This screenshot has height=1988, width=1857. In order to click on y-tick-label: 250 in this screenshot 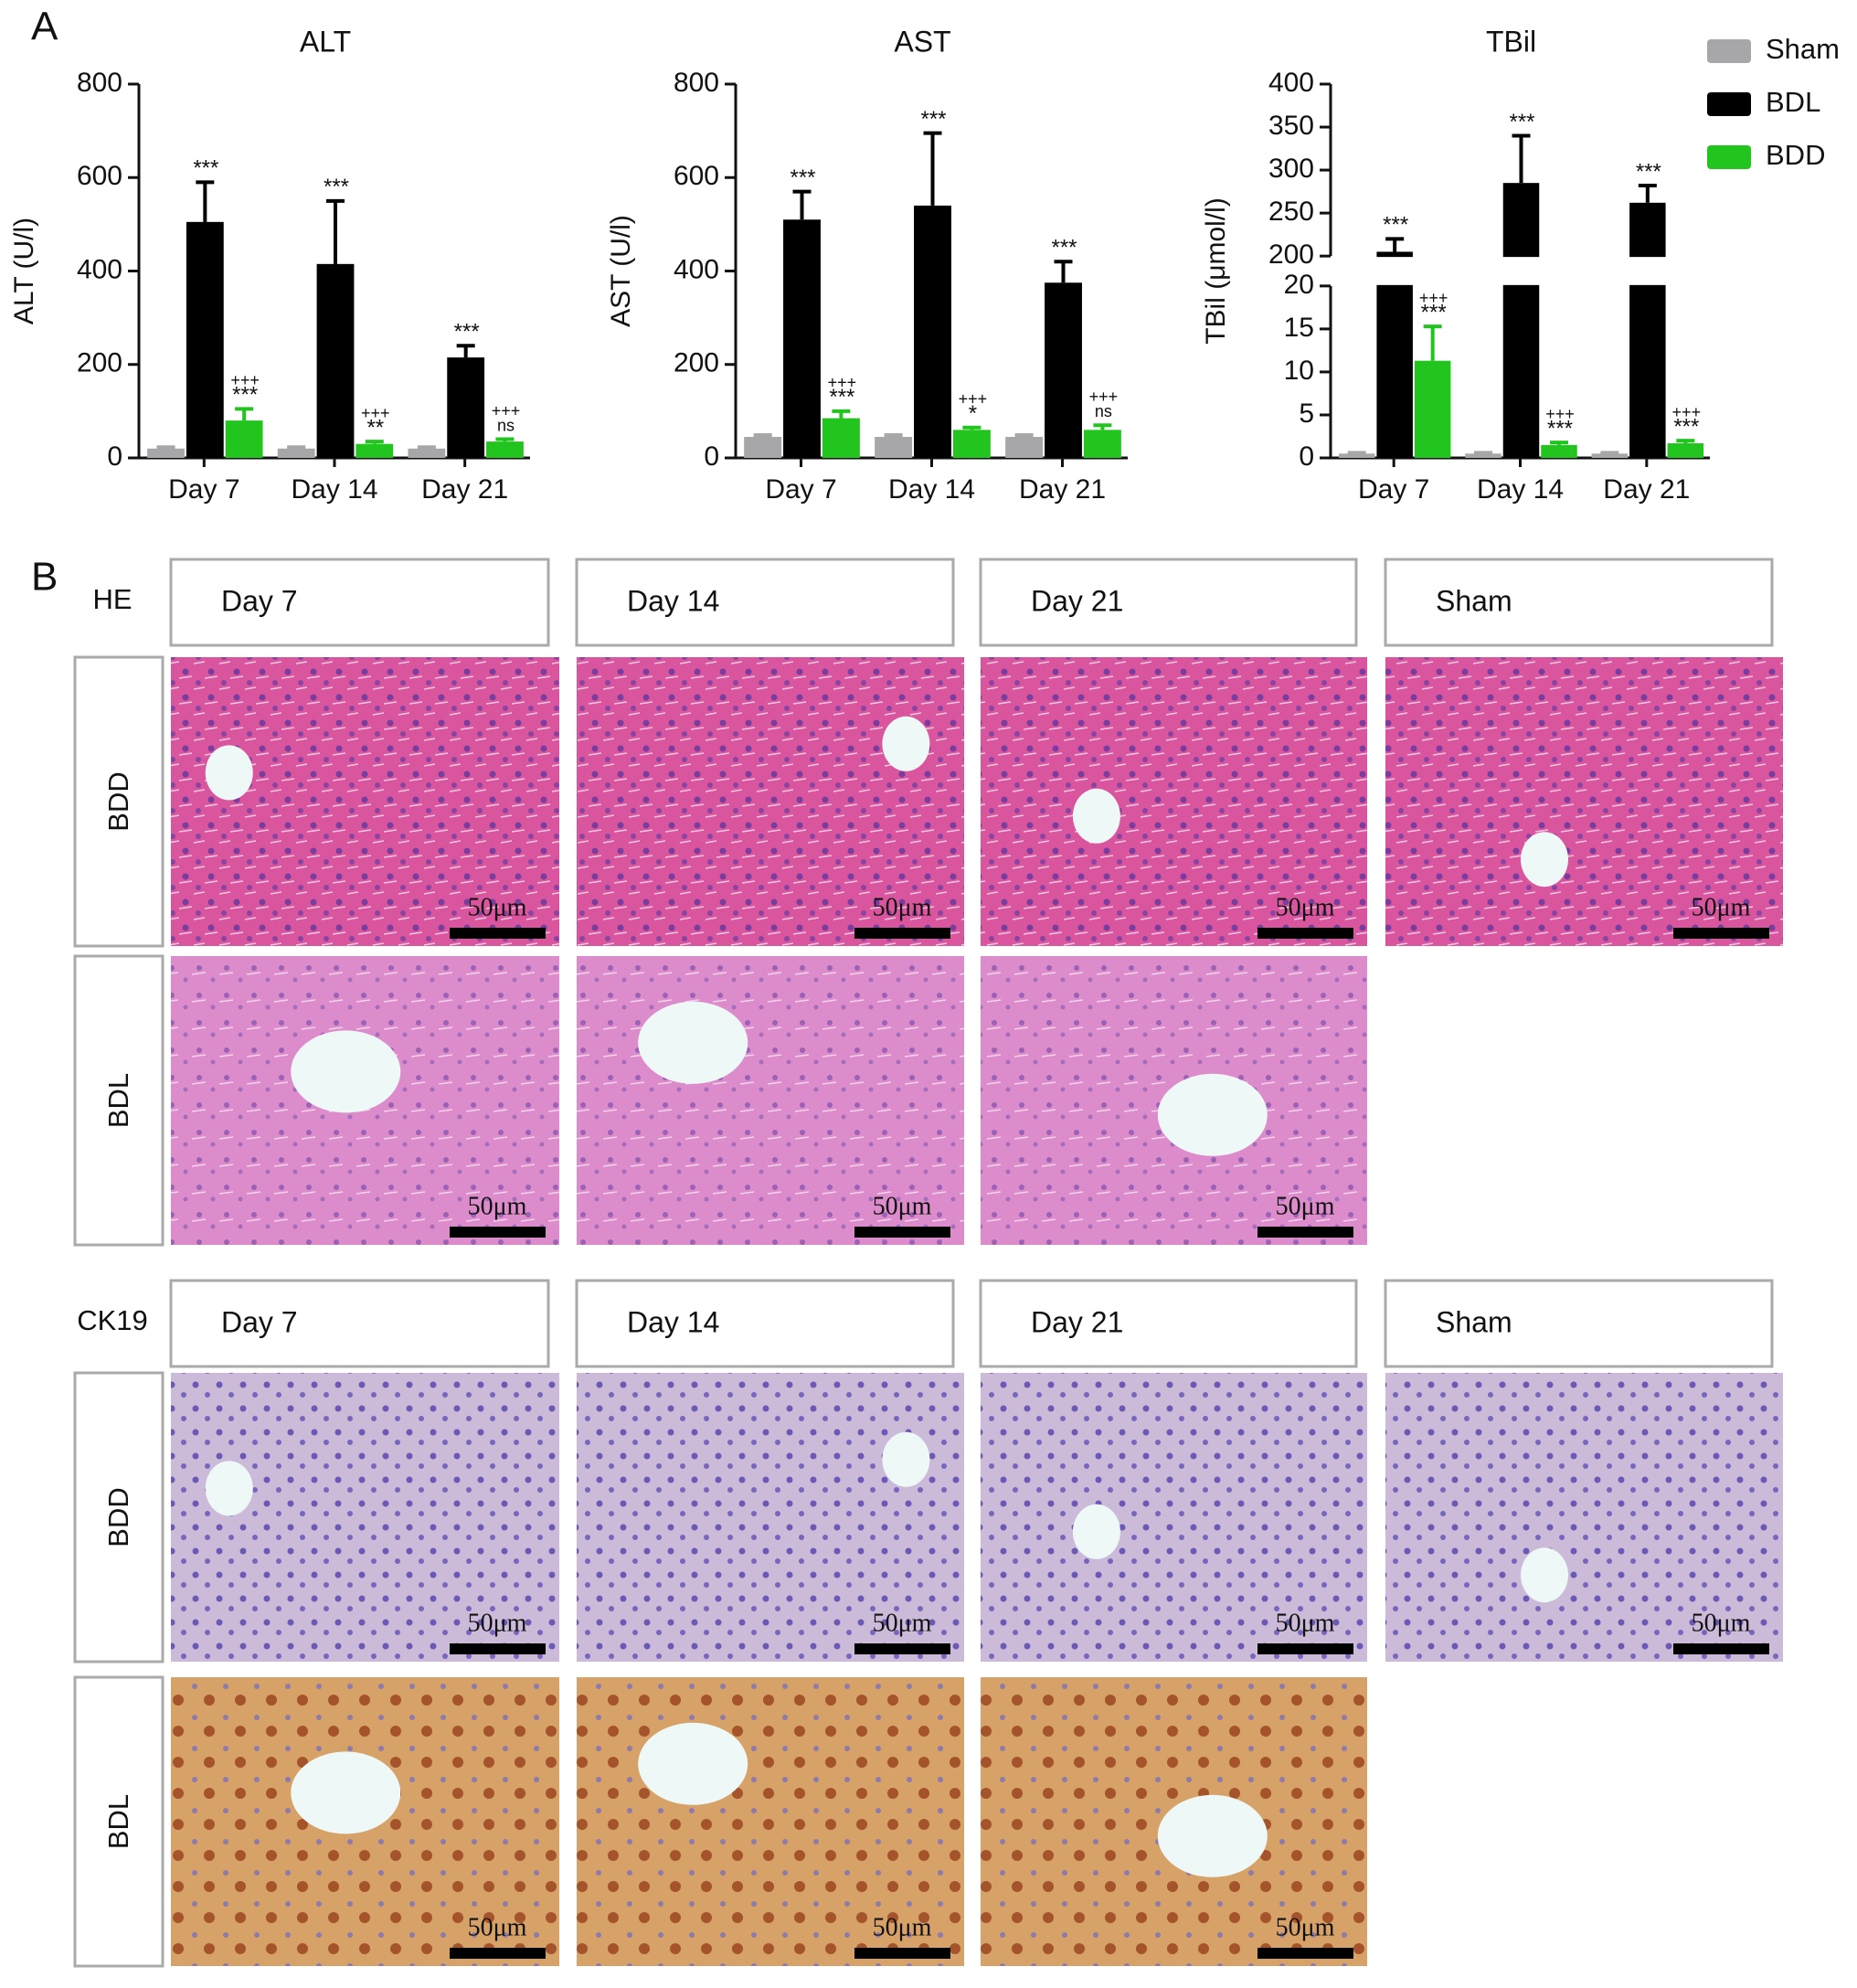, I will do `click(1291, 212)`.